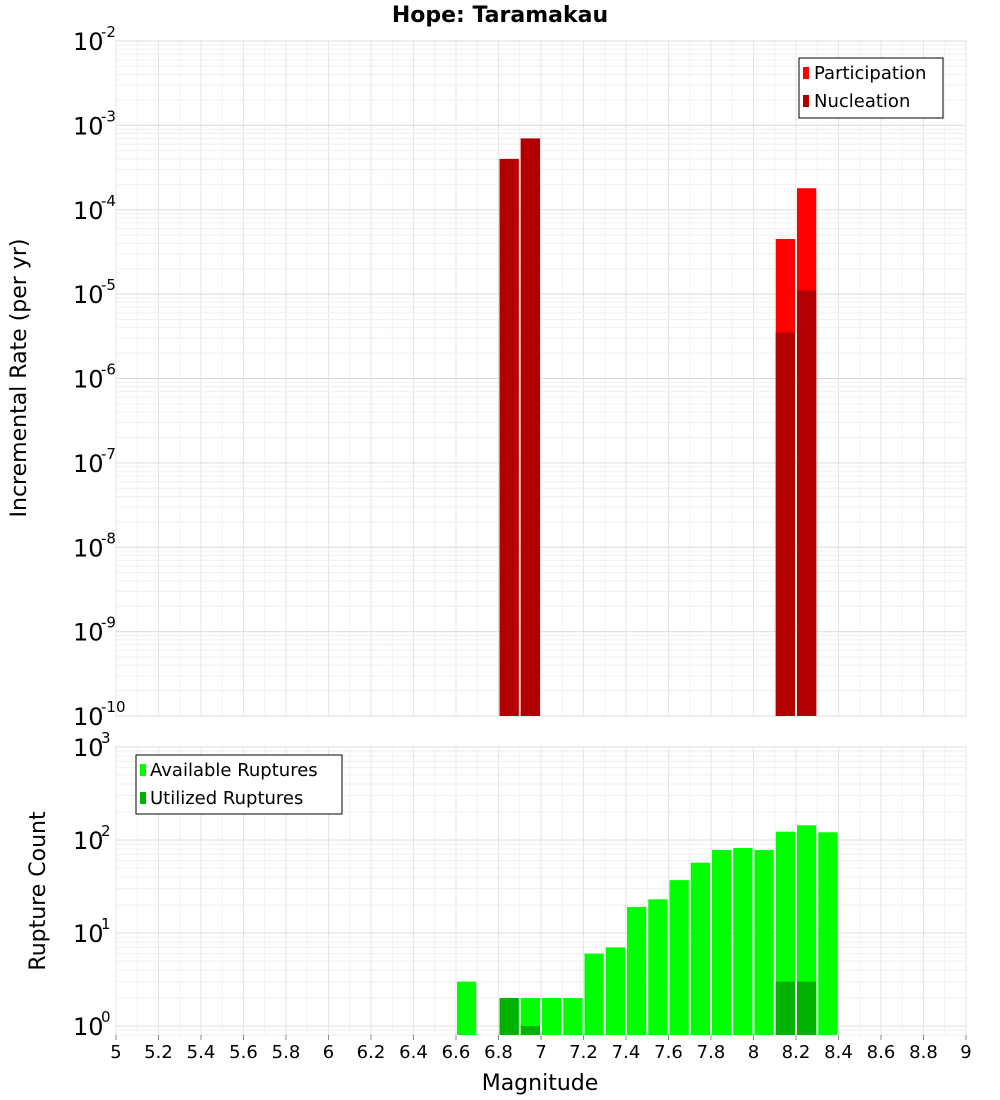  What do you see at coordinates (923, 1052) in the screenshot?
I see `x-tick-label: 8.8` at bounding box center [923, 1052].